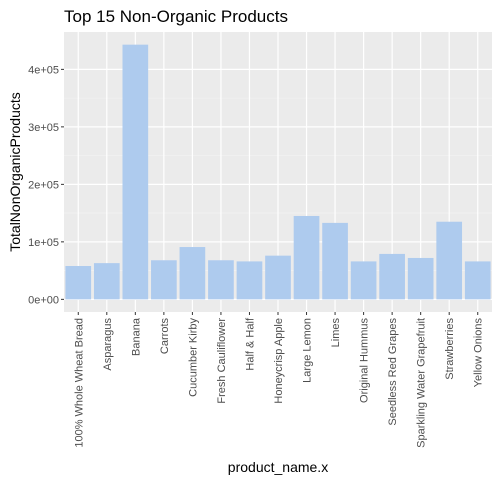 The image size is (498, 482). What do you see at coordinates (222, 361) in the screenshot?
I see `x-tick-label: Fresh Cauliflower` at bounding box center [222, 361].